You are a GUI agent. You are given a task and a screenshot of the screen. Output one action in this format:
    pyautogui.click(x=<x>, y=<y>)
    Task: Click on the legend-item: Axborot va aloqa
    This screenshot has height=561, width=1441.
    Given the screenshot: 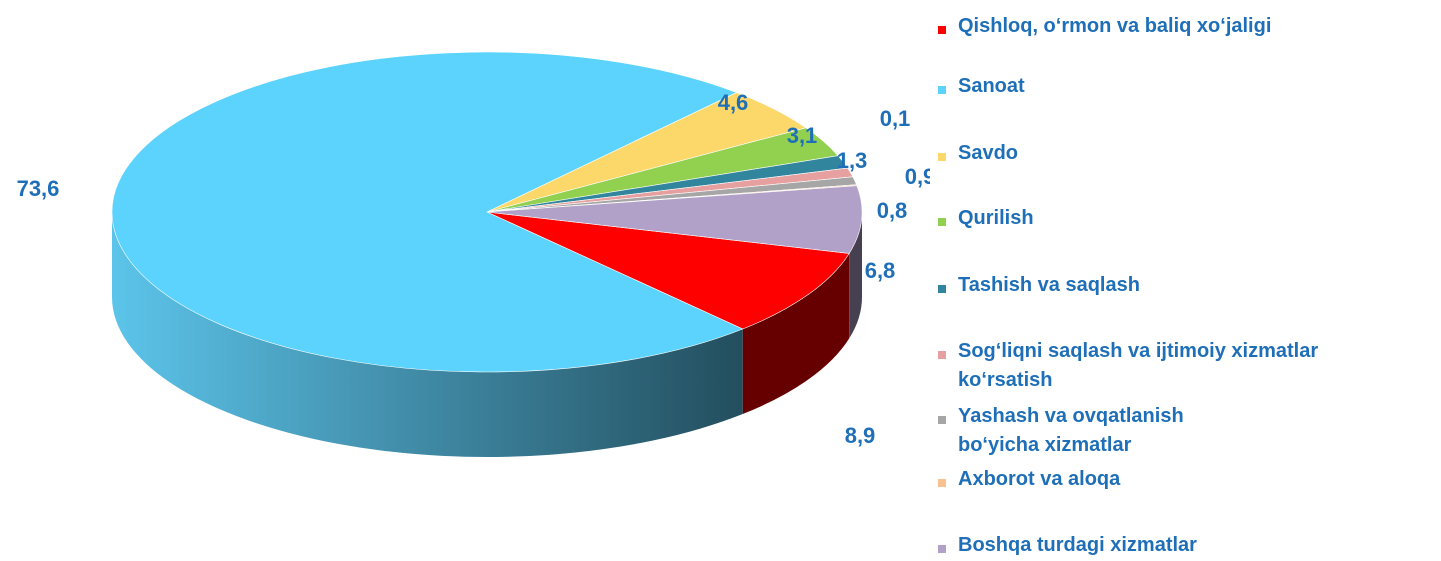 What is the action you would take?
    pyautogui.click(x=1183, y=481)
    